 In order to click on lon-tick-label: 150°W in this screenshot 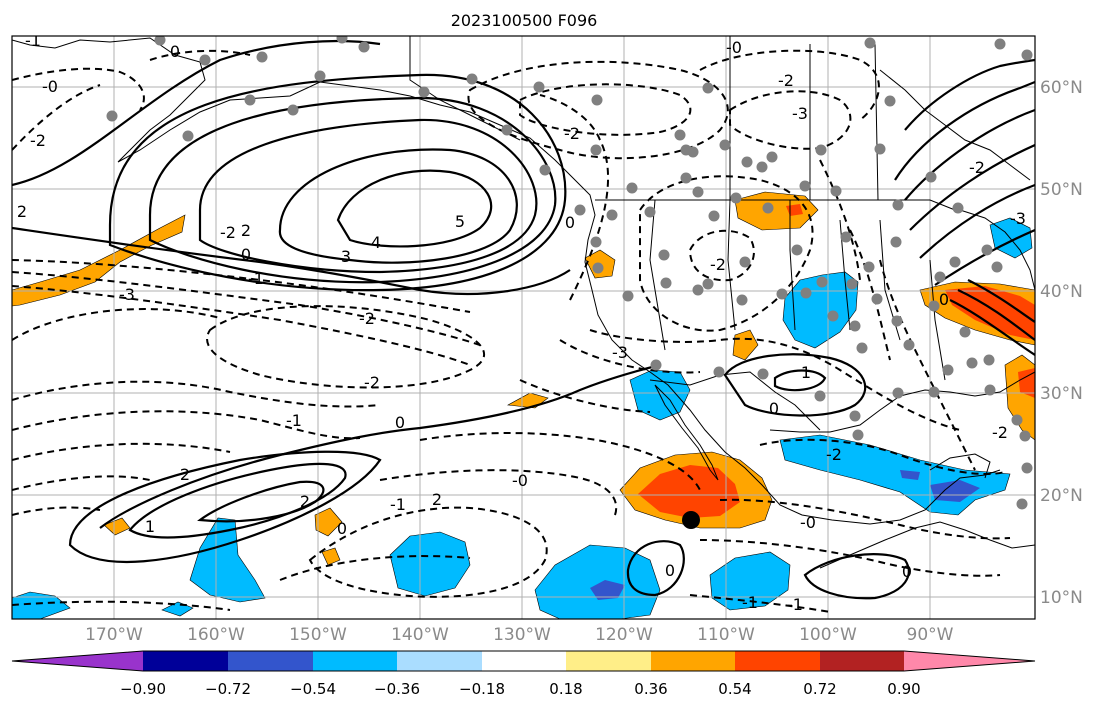, I will do `click(318, 635)`.